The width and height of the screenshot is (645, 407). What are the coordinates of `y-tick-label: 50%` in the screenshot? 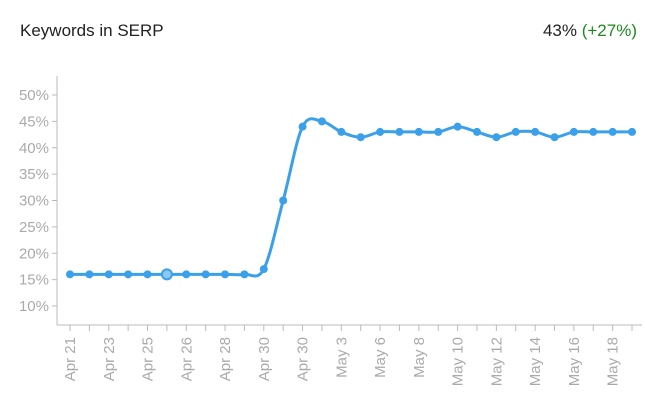 It's located at (34, 95).